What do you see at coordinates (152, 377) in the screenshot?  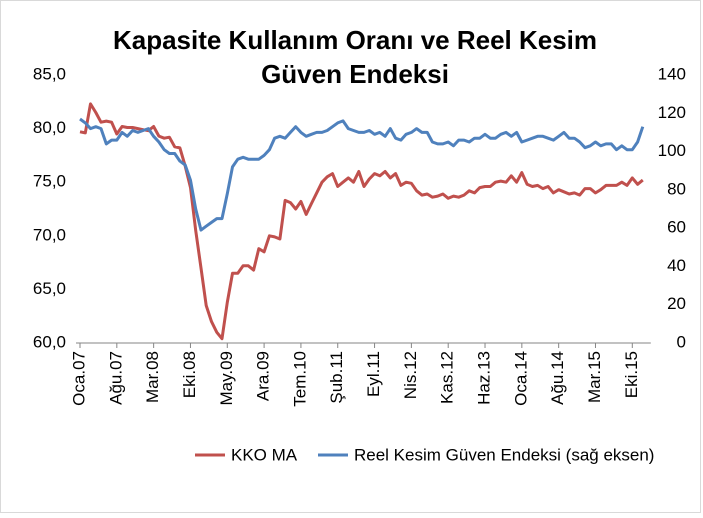 I see `x-tick-label: Mar.08` at bounding box center [152, 377].